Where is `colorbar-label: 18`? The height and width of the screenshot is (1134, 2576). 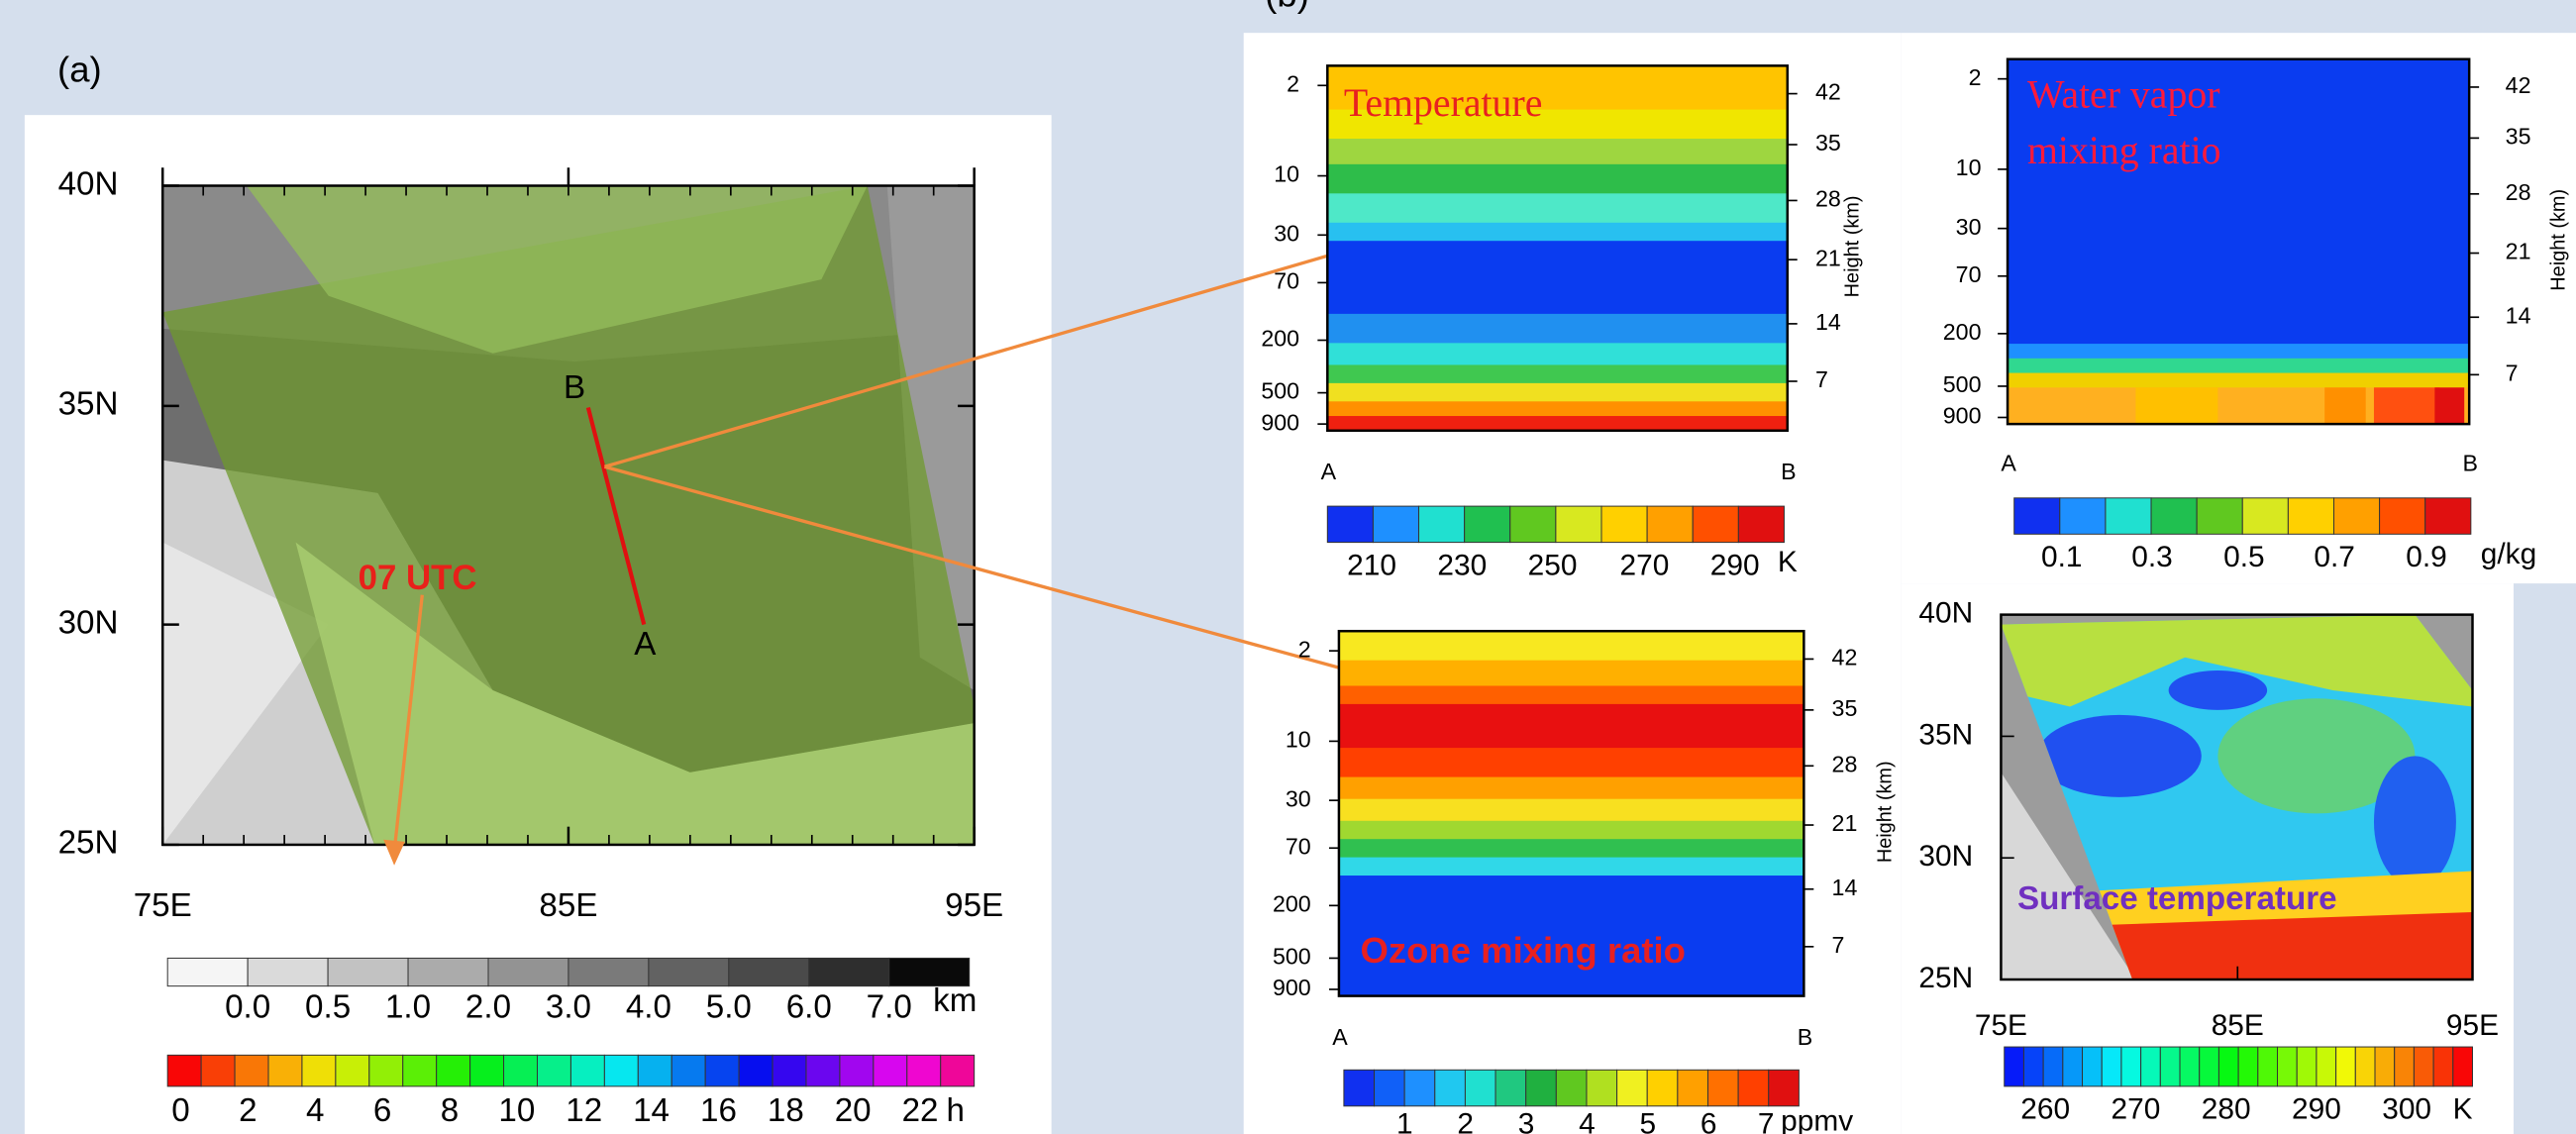
colorbar-label: 18 is located at coordinates (786, 1110).